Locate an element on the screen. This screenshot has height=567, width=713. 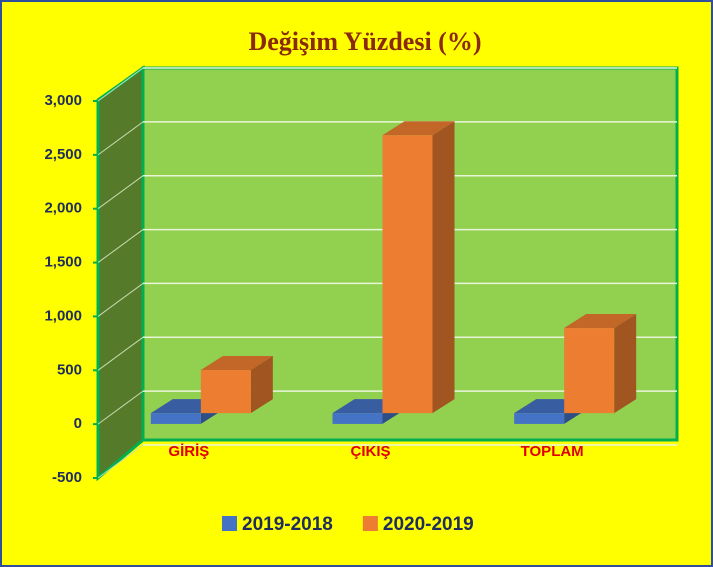
y-tick-label: 2,500 is located at coordinates (63, 154).